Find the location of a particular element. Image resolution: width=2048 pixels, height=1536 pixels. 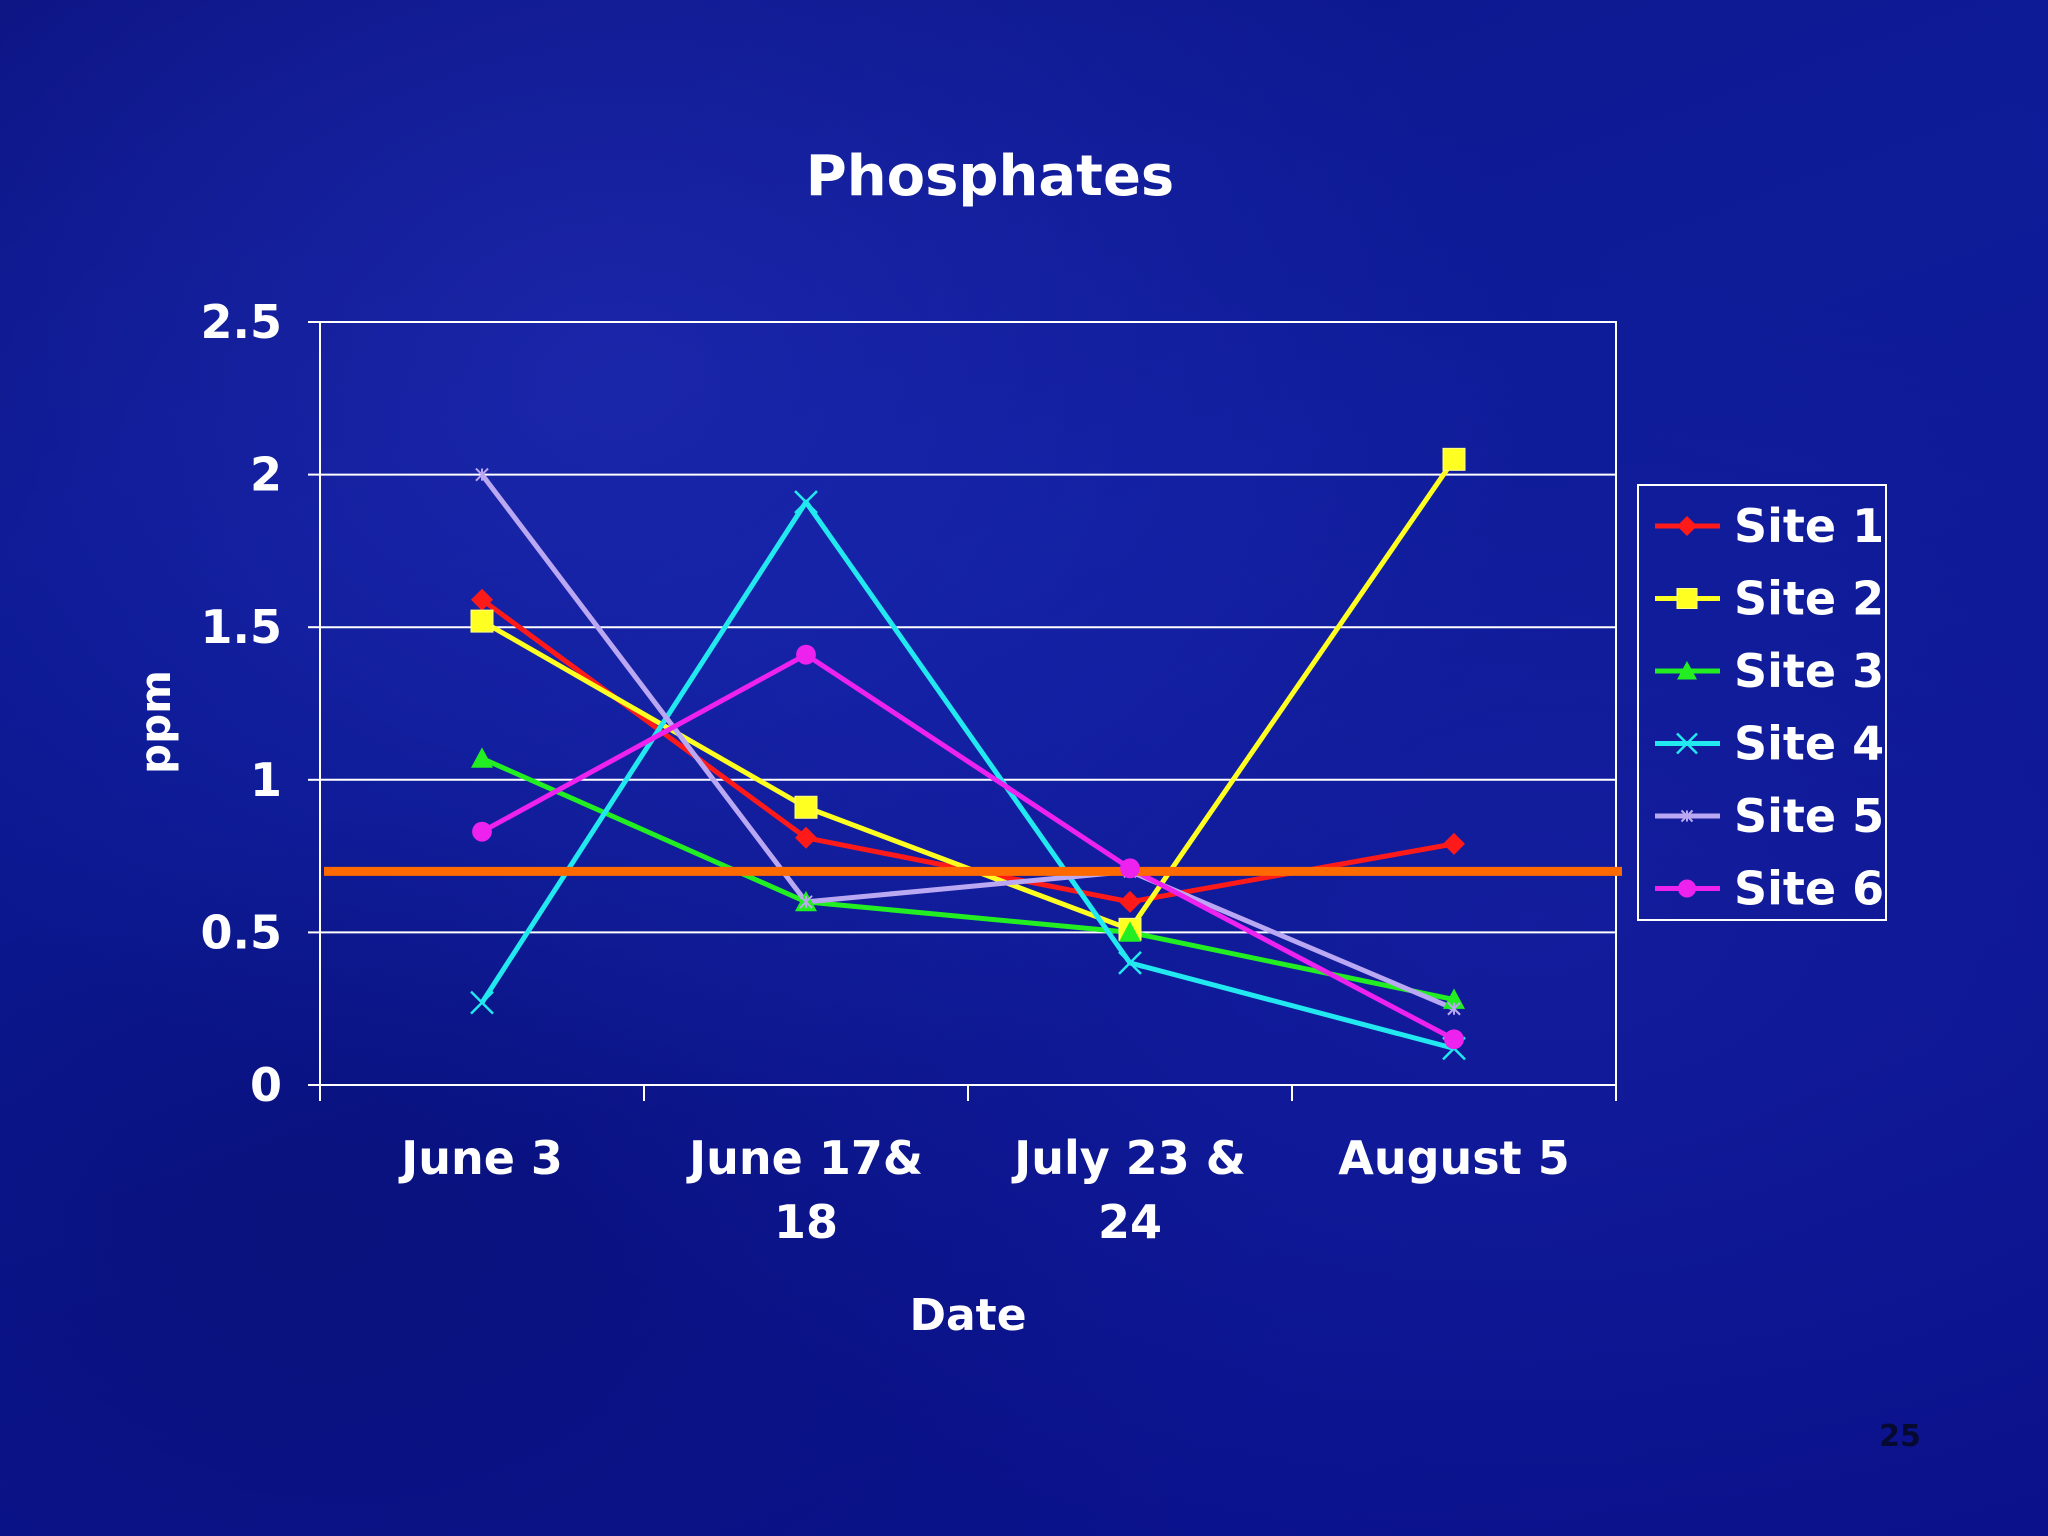

y-tick-label: 0.5 is located at coordinates (242, 932).